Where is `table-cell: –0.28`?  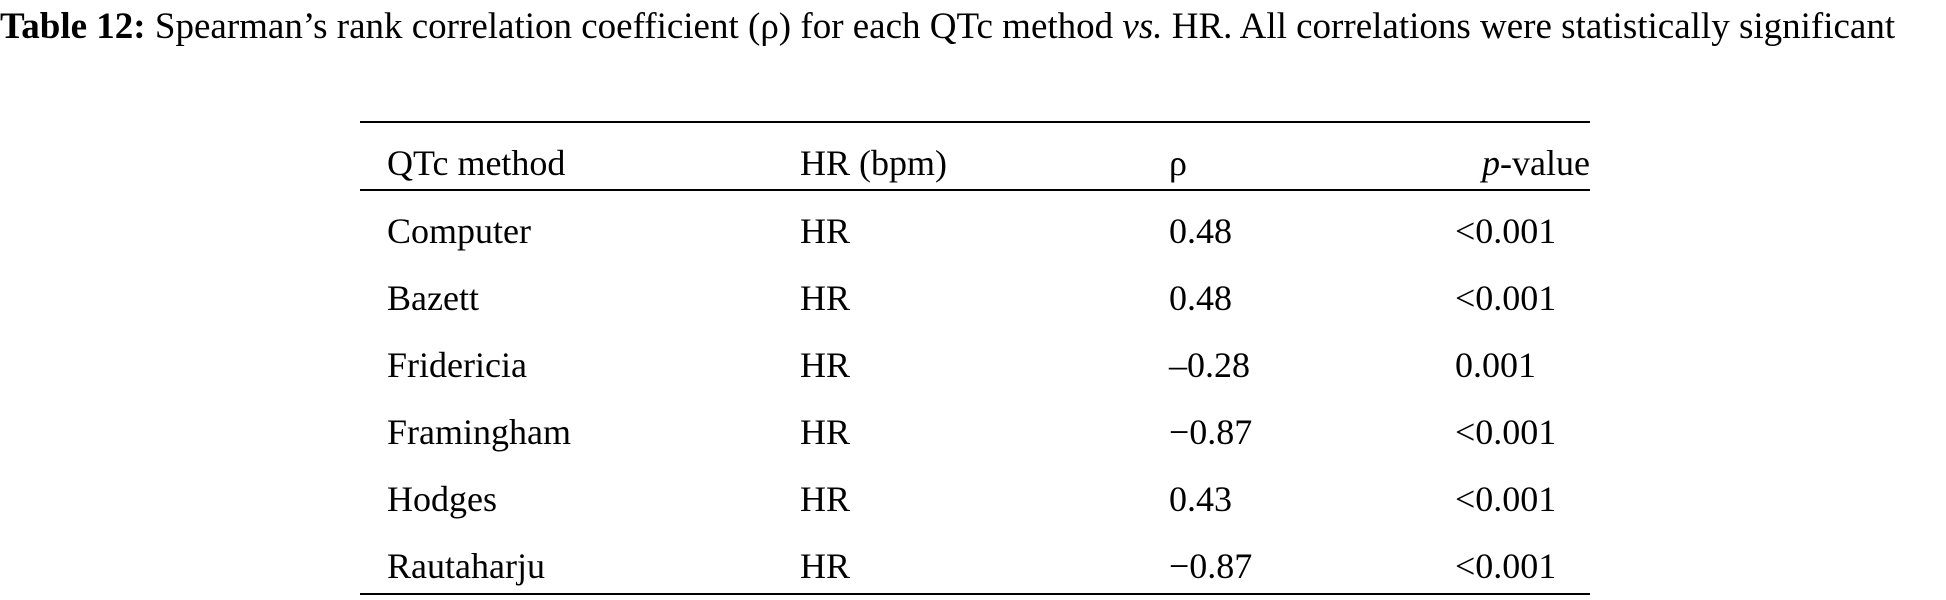 table-cell: –0.28 is located at coordinates (1209, 365).